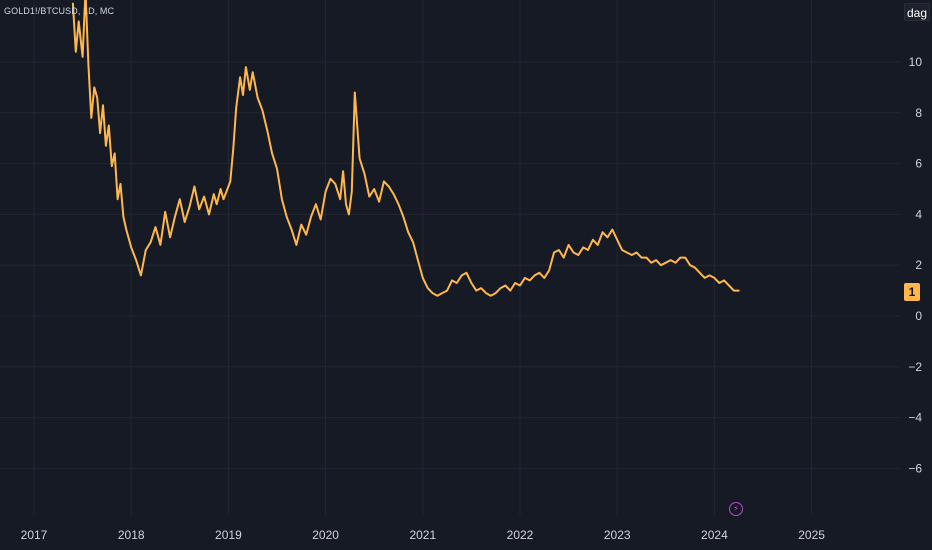 This screenshot has height=550, width=932. What do you see at coordinates (912, 292) in the screenshot?
I see `last-price-tag: 1` at bounding box center [912, 292].